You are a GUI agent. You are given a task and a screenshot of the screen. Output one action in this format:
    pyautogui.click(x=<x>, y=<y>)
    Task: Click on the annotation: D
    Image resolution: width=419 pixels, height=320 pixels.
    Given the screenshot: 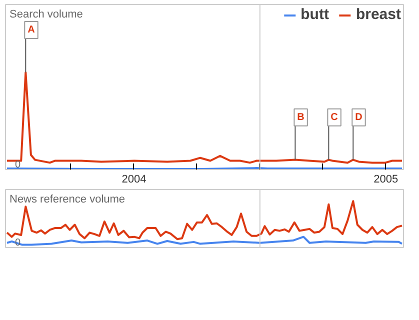 What is the action you would take?
    pyautogui.click(x=358, y=117)
    